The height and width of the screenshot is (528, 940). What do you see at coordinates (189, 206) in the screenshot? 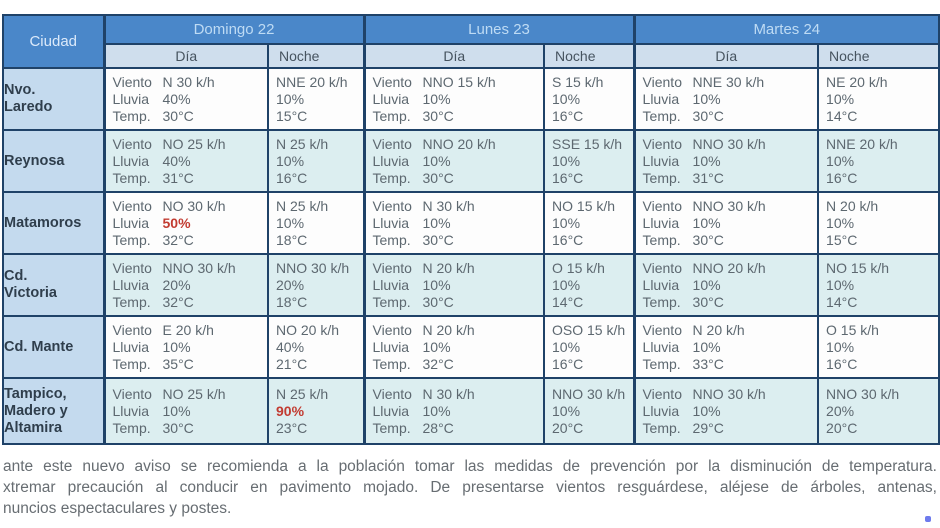
I see `viento-line: Viento NO 30 k/h` at bounding box center [189, 206].